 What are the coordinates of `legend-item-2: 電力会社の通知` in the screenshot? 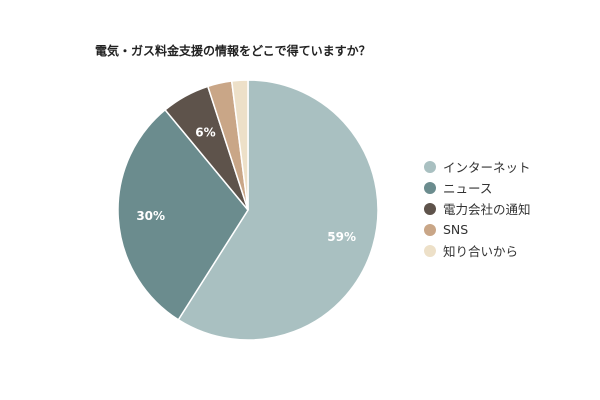 It's located at (477, 208).